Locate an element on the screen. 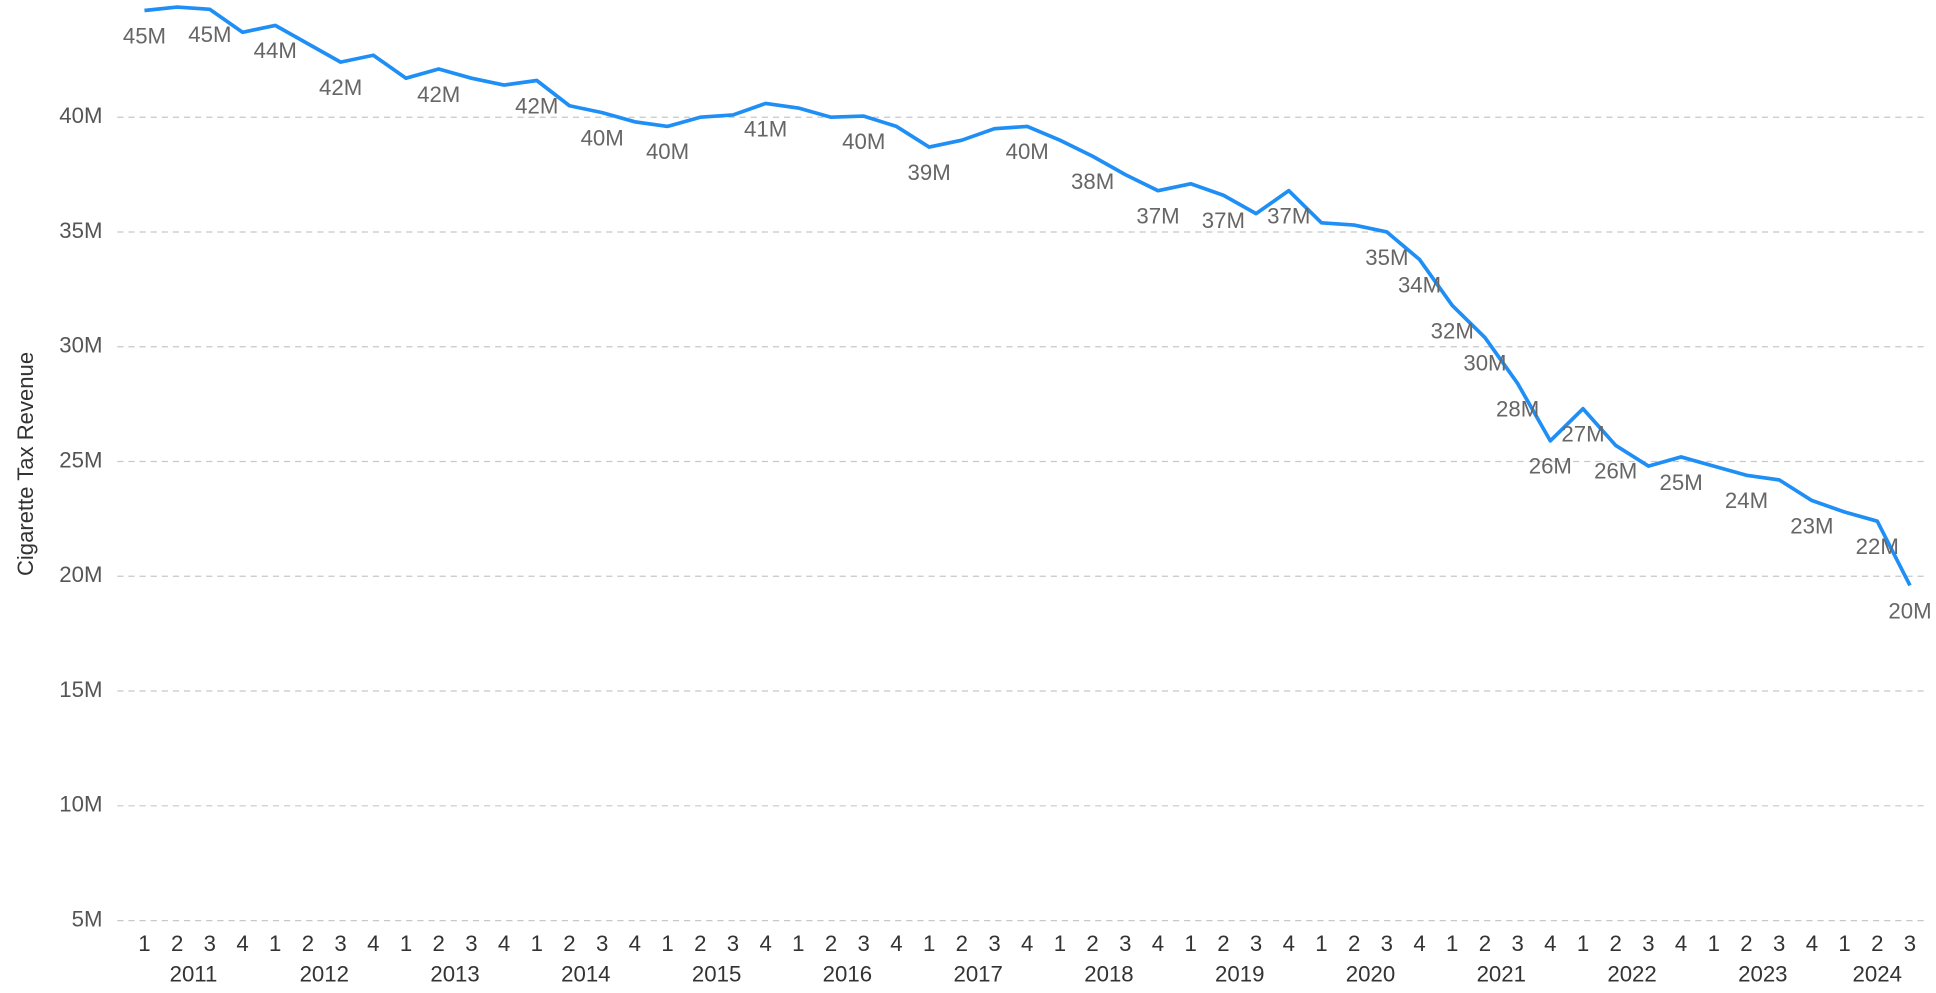 This screenshot has height=993, width=1936. year-label: 2022 is located at coordinates (1631, 974).